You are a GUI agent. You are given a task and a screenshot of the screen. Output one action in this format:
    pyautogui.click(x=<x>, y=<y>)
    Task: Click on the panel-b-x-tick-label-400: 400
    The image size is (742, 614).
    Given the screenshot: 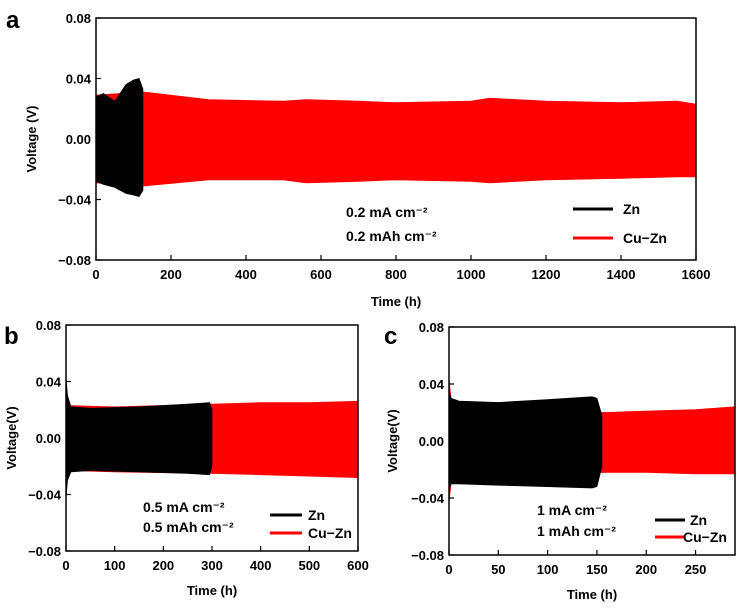 What is the action you would take?
    pyautogui.click(x=261, y=565)
    